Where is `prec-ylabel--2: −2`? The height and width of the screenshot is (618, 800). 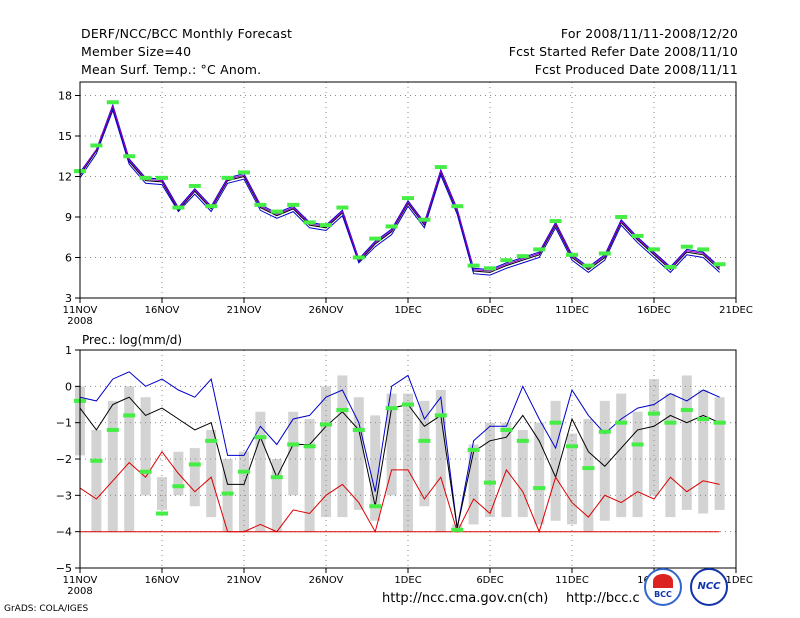
prec-ylabel--2: −2 is located at coordinates (64, 459).